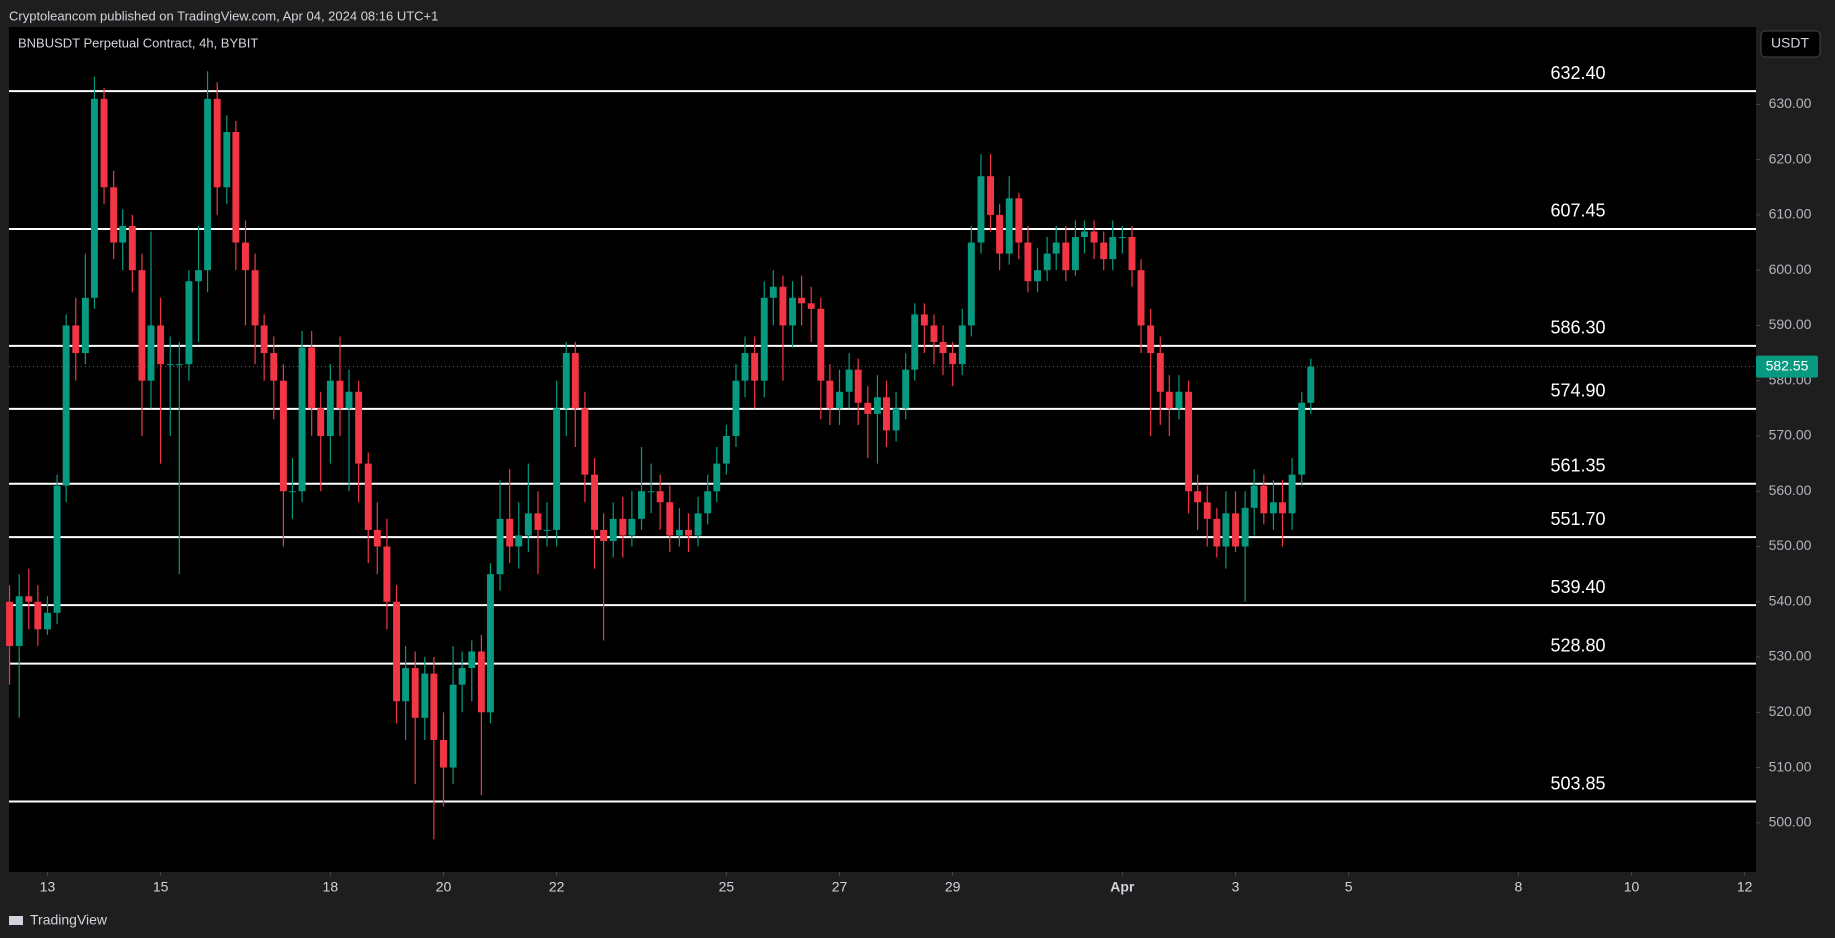 The height and width of the screenshot is (938, 1835). I want to click on currency-label: USDT, so click(1790, 43).